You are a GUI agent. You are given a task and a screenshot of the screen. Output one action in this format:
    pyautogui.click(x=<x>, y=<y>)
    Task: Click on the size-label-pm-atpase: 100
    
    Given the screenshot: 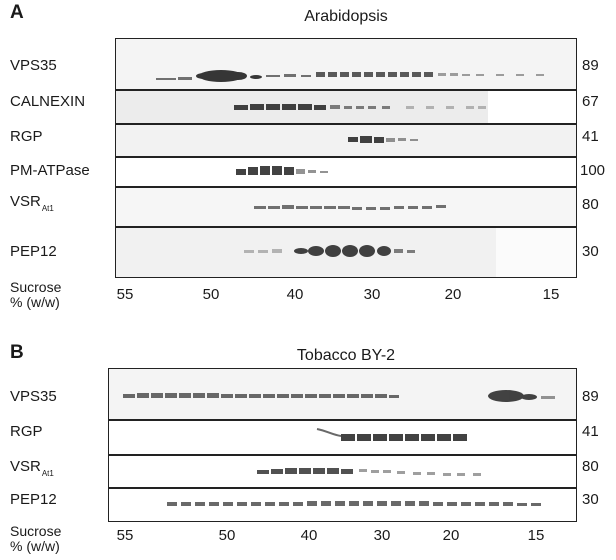 What is the action you would take?
    pyautogui.click(x=593, y=170)
    